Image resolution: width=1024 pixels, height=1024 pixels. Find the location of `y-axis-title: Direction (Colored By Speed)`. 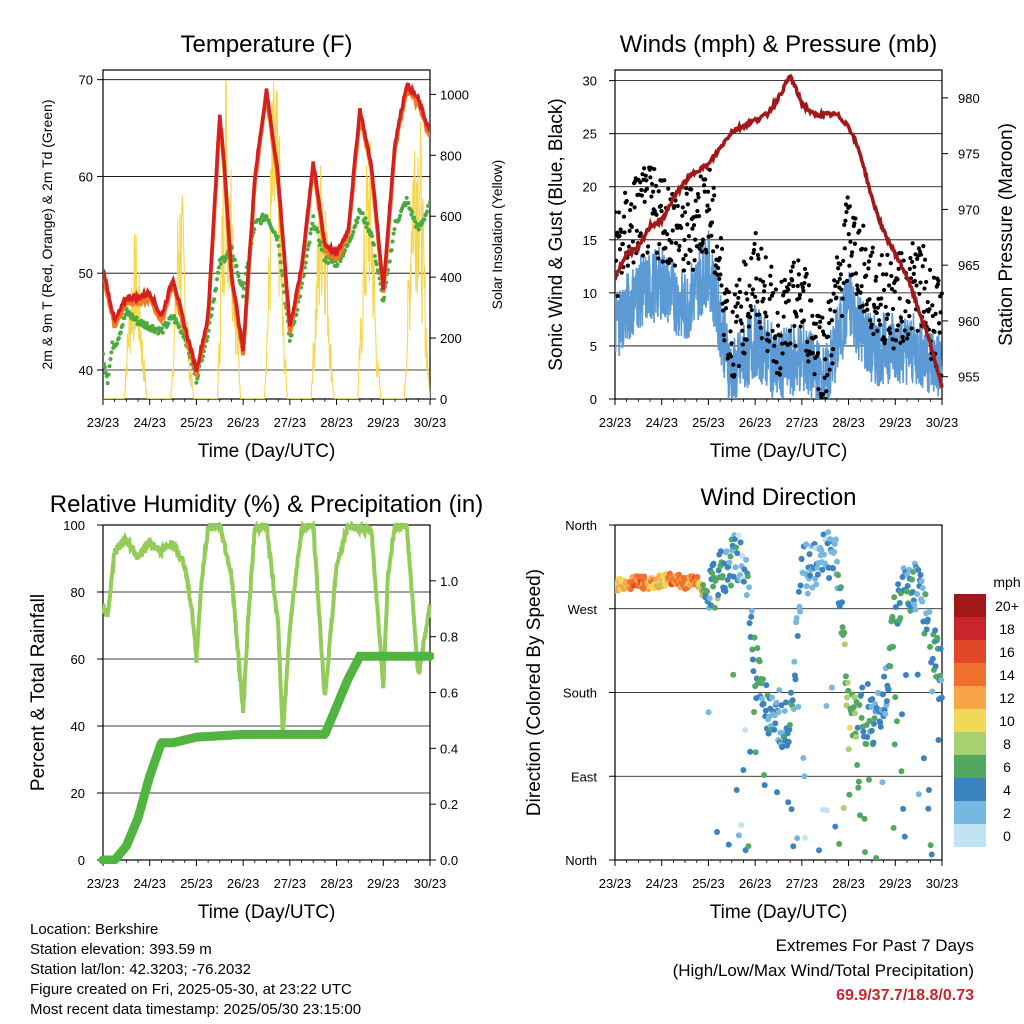

y-axis-title: Direction (Colored By Speed) is located at coordinates (534, 692).